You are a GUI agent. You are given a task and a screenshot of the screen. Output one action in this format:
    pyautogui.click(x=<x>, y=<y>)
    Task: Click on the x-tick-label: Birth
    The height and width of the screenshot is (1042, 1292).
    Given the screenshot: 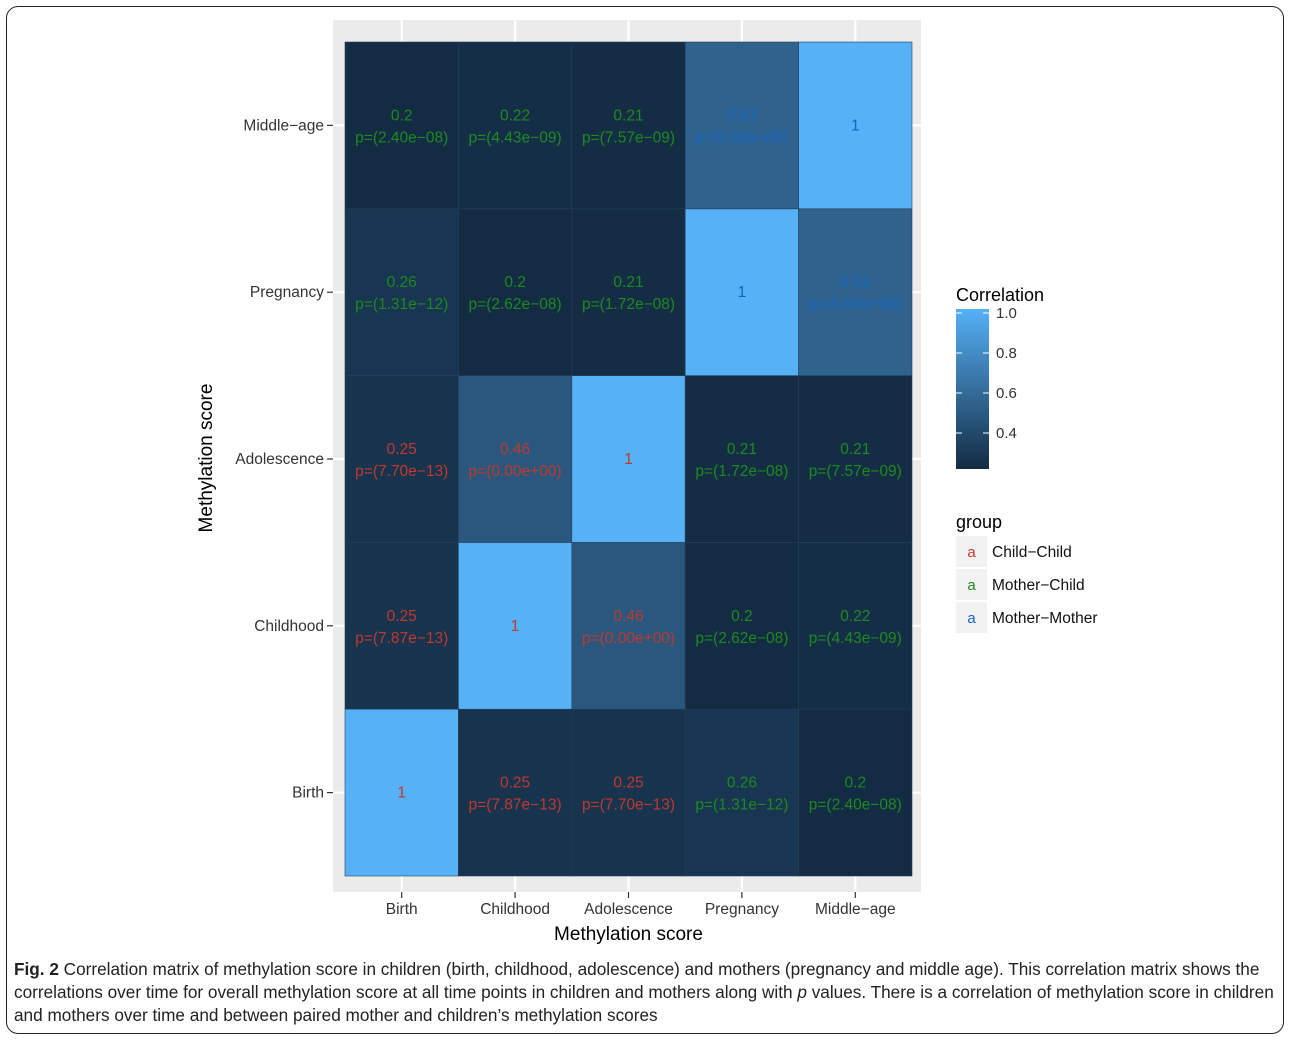 What is the action you would take?
    pyautogui.click(x=402, y=909)
    